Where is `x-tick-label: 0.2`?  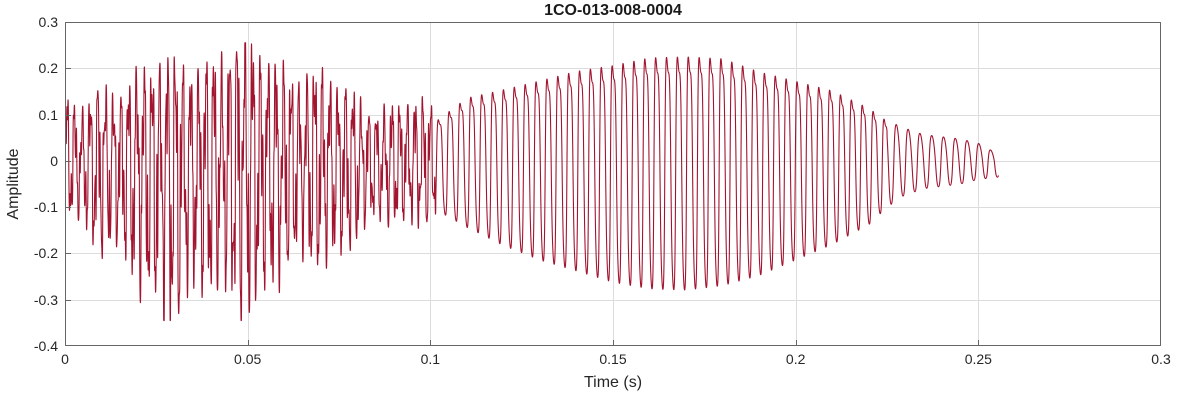
x-tick-label: 0.2 is located at coordinates (795, 359).